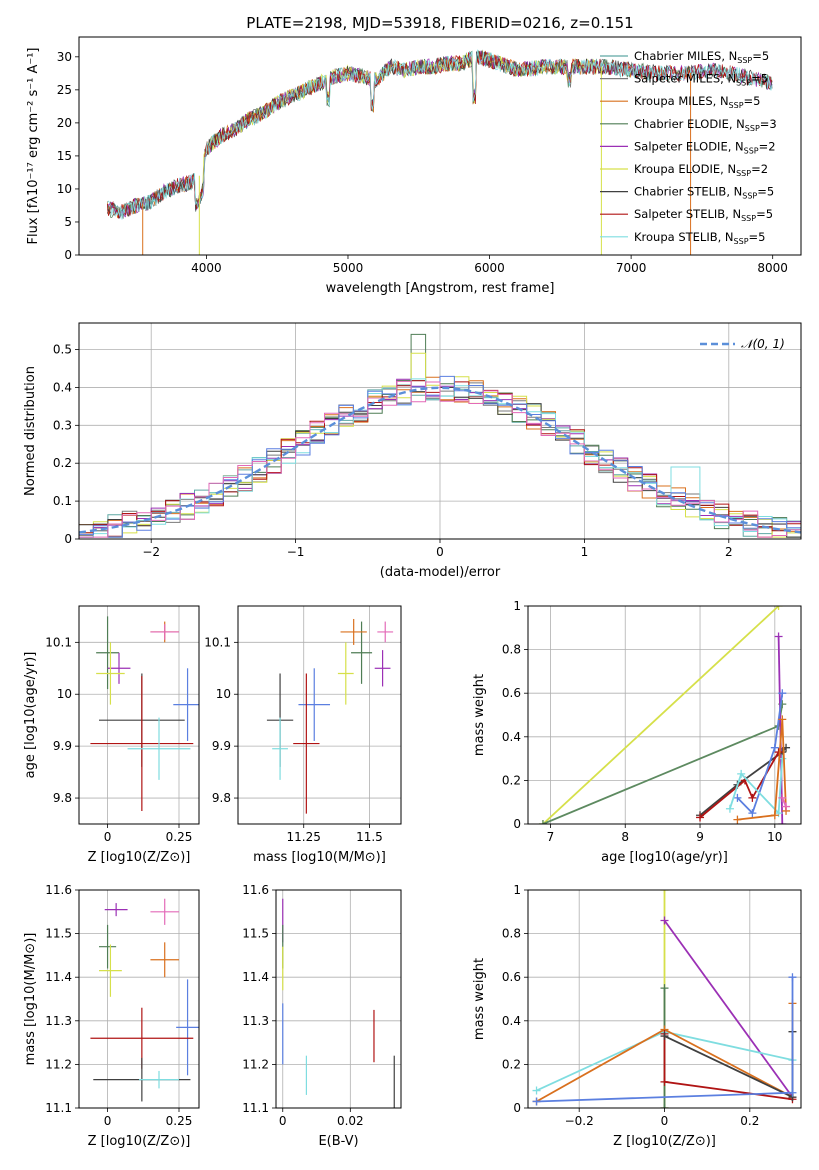 This screenshot has height=1170, width=819. What do you see at coordinates (703, 215) in the screenshot?
I see `legend-label: Salpeter STELIB, NSSP=5` at bounding box center [703, 215].